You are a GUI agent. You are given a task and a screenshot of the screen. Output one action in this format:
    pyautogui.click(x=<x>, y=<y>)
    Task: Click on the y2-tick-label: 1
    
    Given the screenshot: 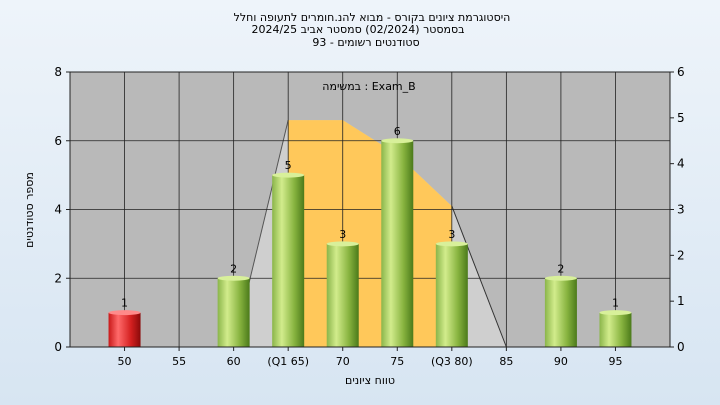 What is the action you would take?
    pyautogui.click(x=681, y=301)
    